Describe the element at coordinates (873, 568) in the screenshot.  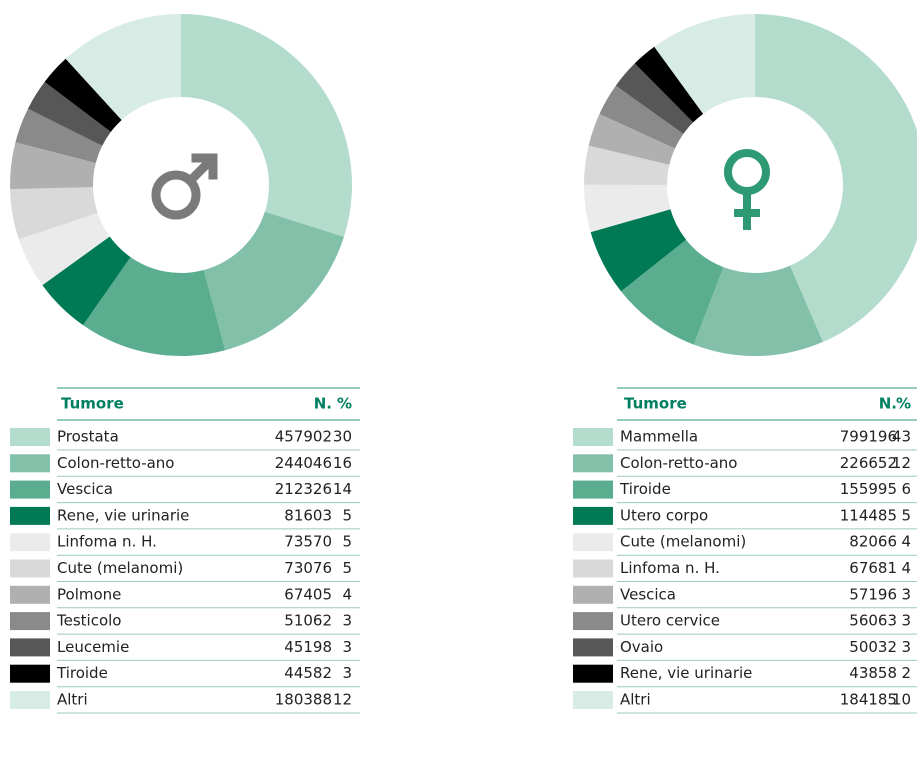
I see `row-count: 67681` at that location.